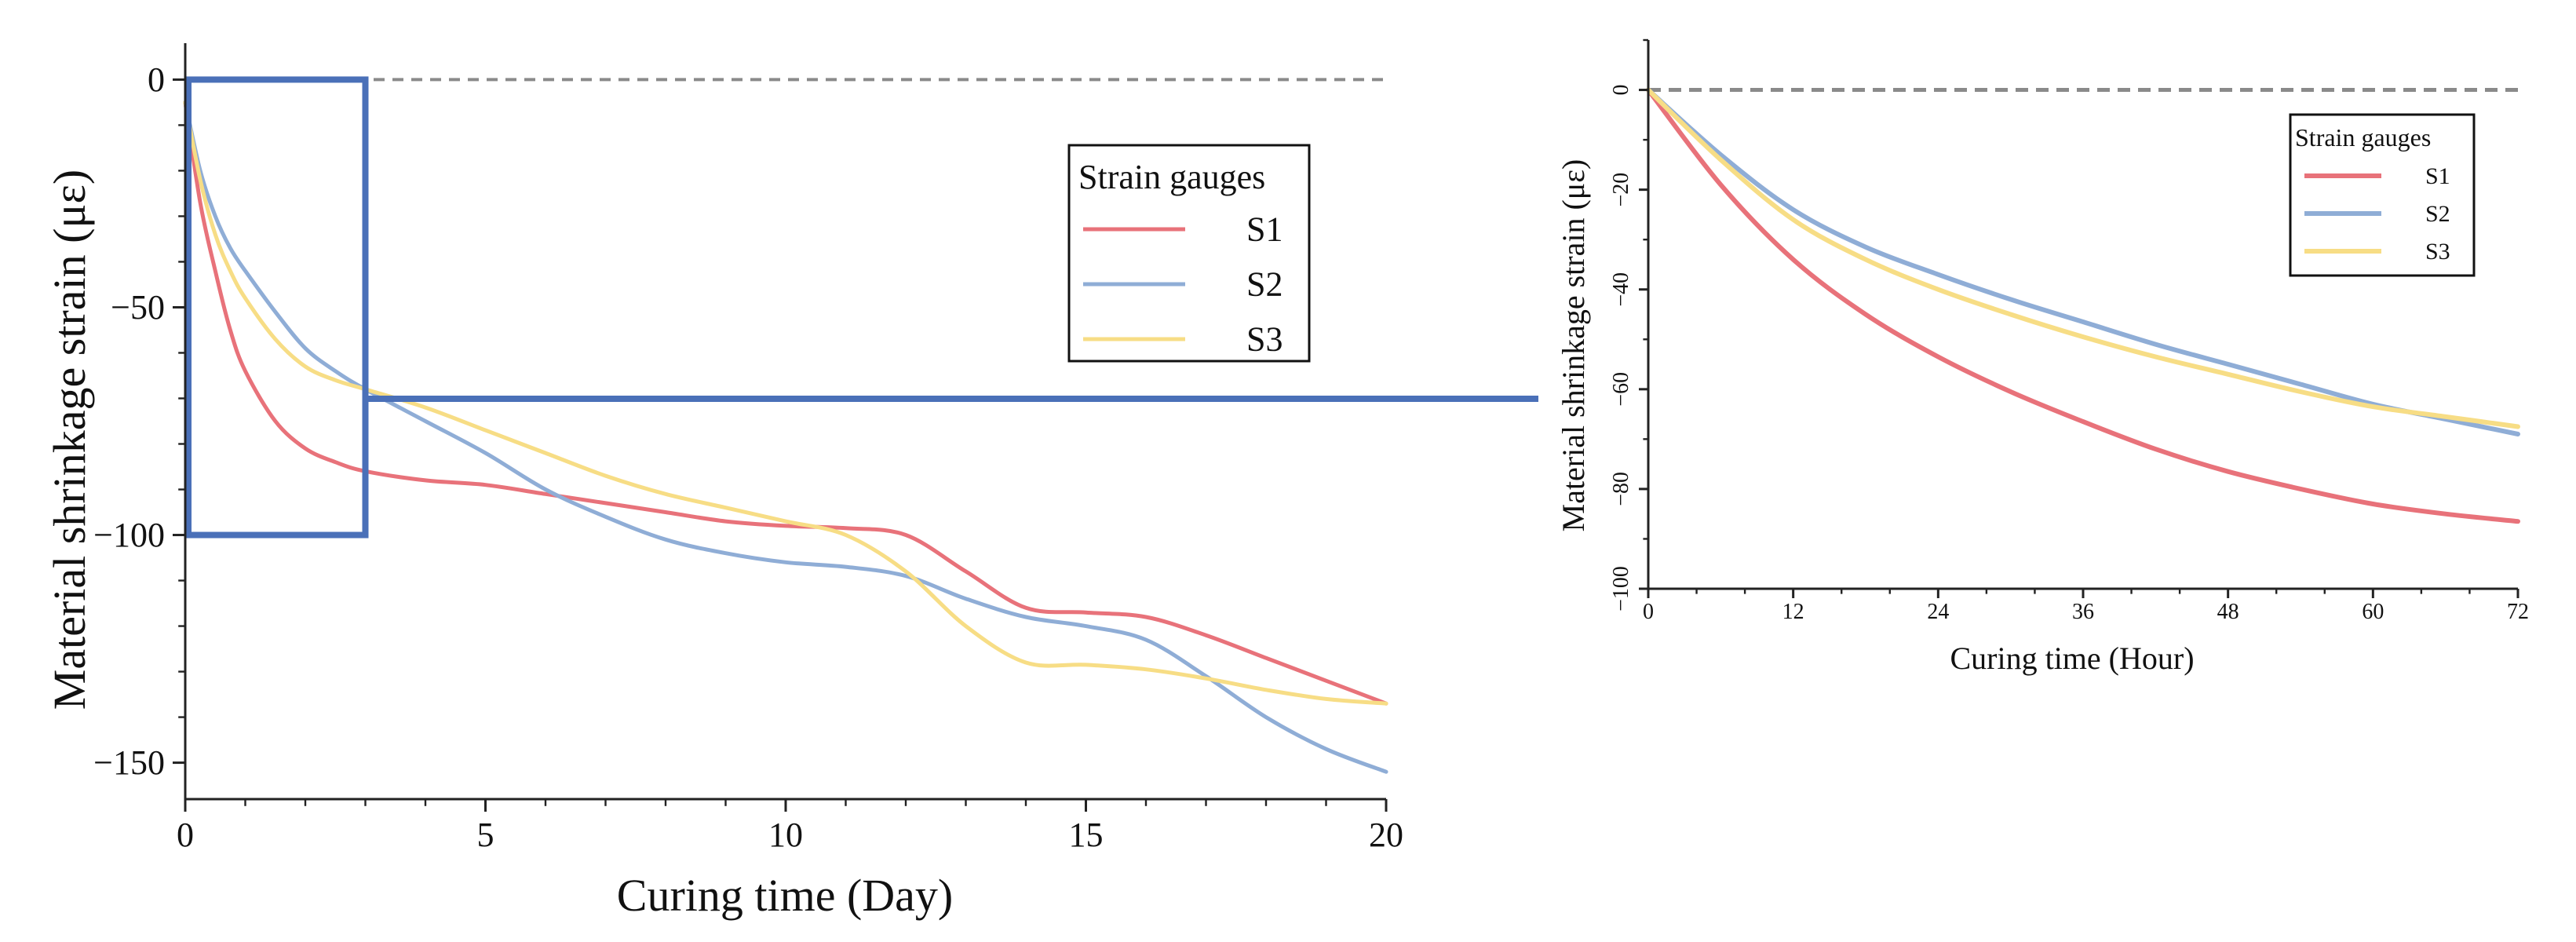 Image resolution: width=2576 pixels, height=942 pixels. Describe the element at coordinates (1621, 389) in the screenshot. I see `inset-y-tick-label: −60` at that location.